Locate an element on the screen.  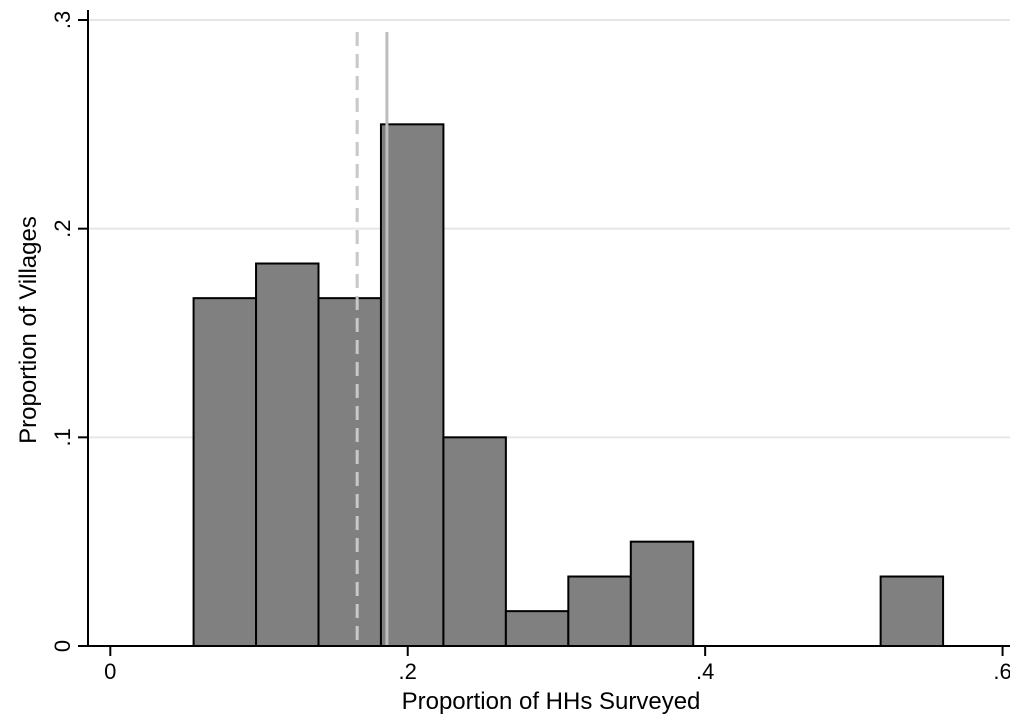
x-axis-ticks: 0 .2 .4 .6 is located at coordinates (557, 665).